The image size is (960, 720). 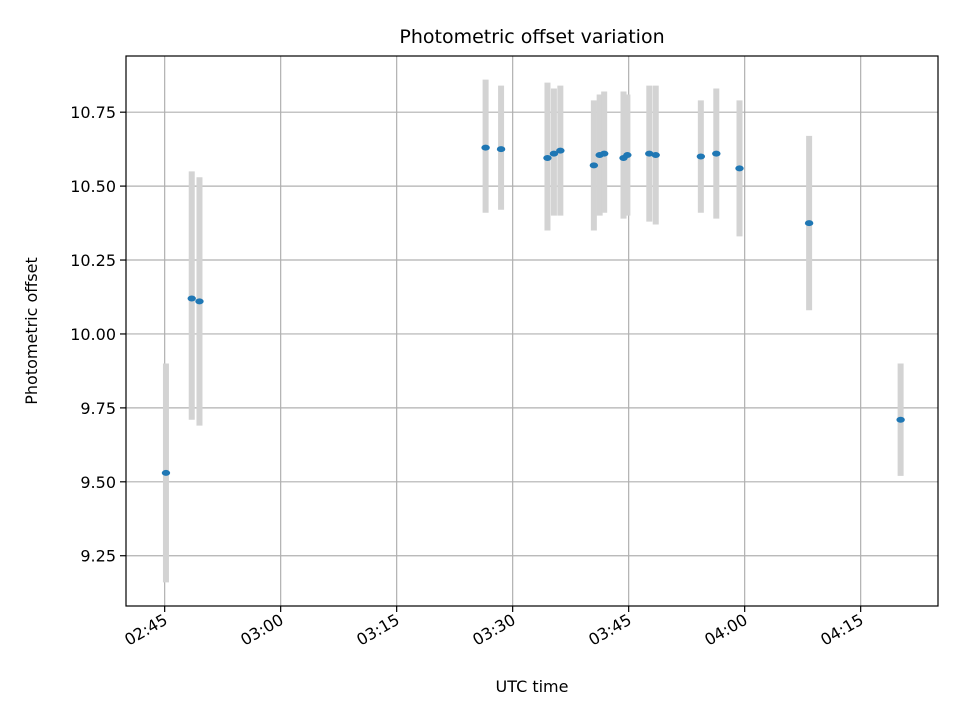 I want to click on chart-title: Photometric offset variation, so click(x=531, y=37).